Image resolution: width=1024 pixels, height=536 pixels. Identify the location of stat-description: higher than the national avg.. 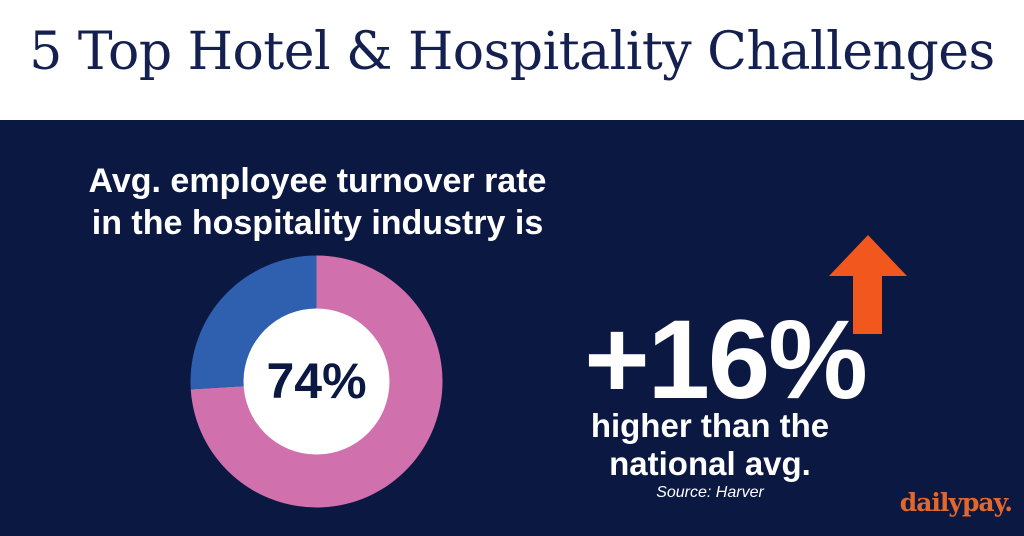
(710, 445).